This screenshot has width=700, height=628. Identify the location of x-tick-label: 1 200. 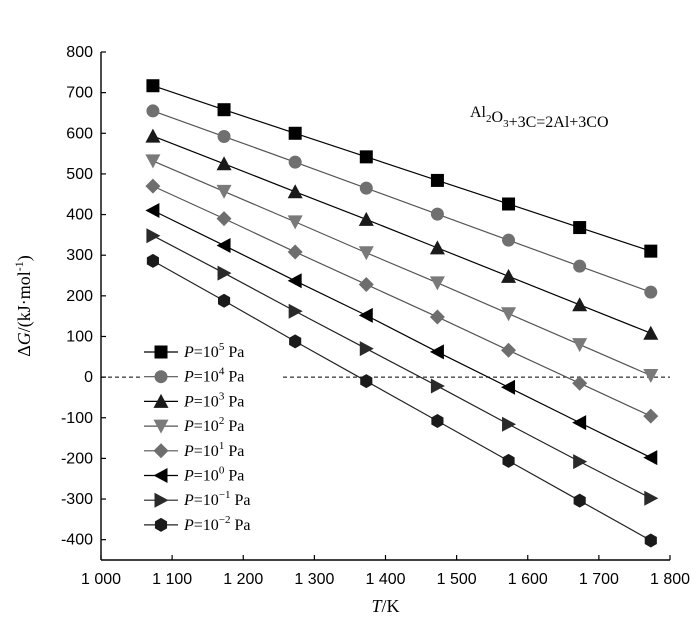
(243, 579).